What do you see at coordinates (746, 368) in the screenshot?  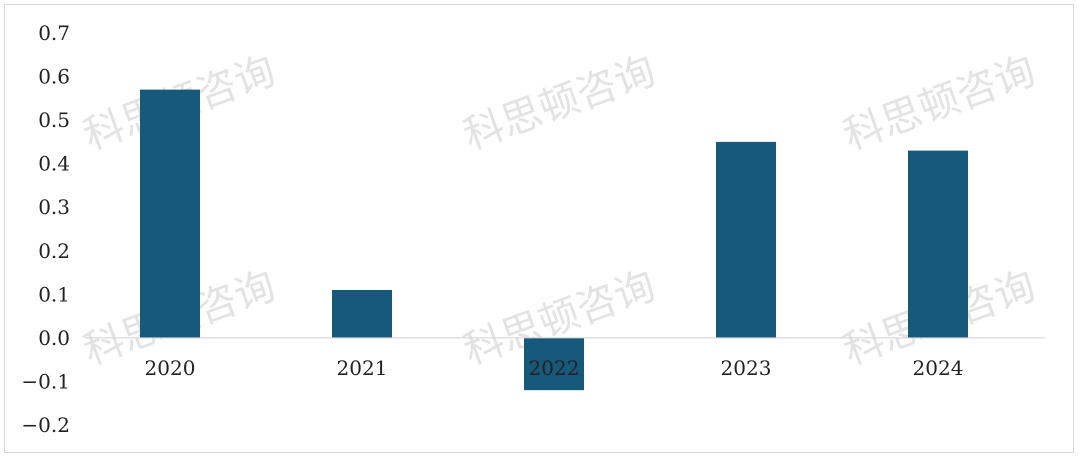 I see `x-tick-label-2023: 2023` at bounding box center [746, 368].